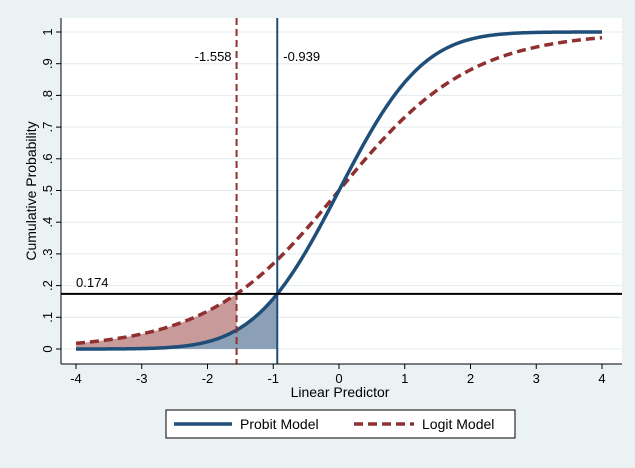  Describe the element at coordinates (301, 56) in the screenshot. I see `vertical-reference-label-1: -0.939` at that location.